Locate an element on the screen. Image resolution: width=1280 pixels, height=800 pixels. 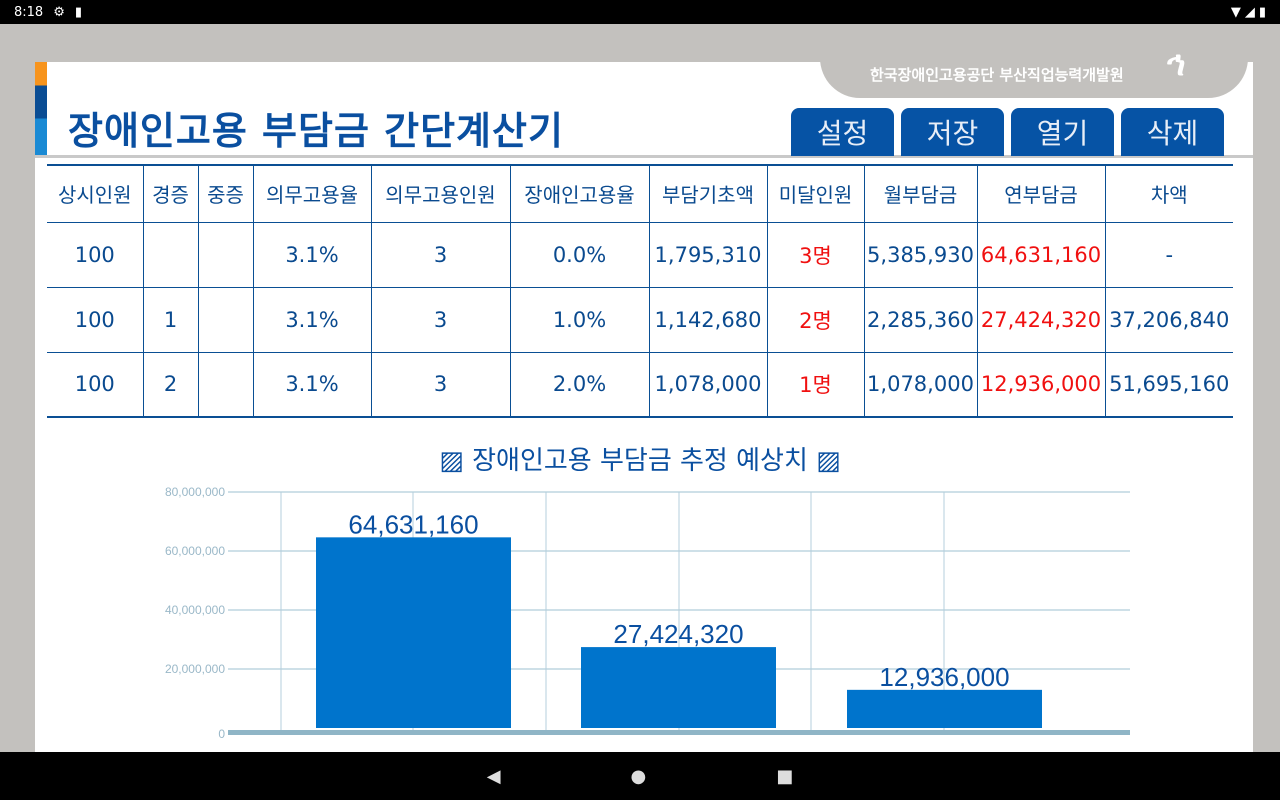
delete-button: 삭제 is located at coordinates (1172, 132).